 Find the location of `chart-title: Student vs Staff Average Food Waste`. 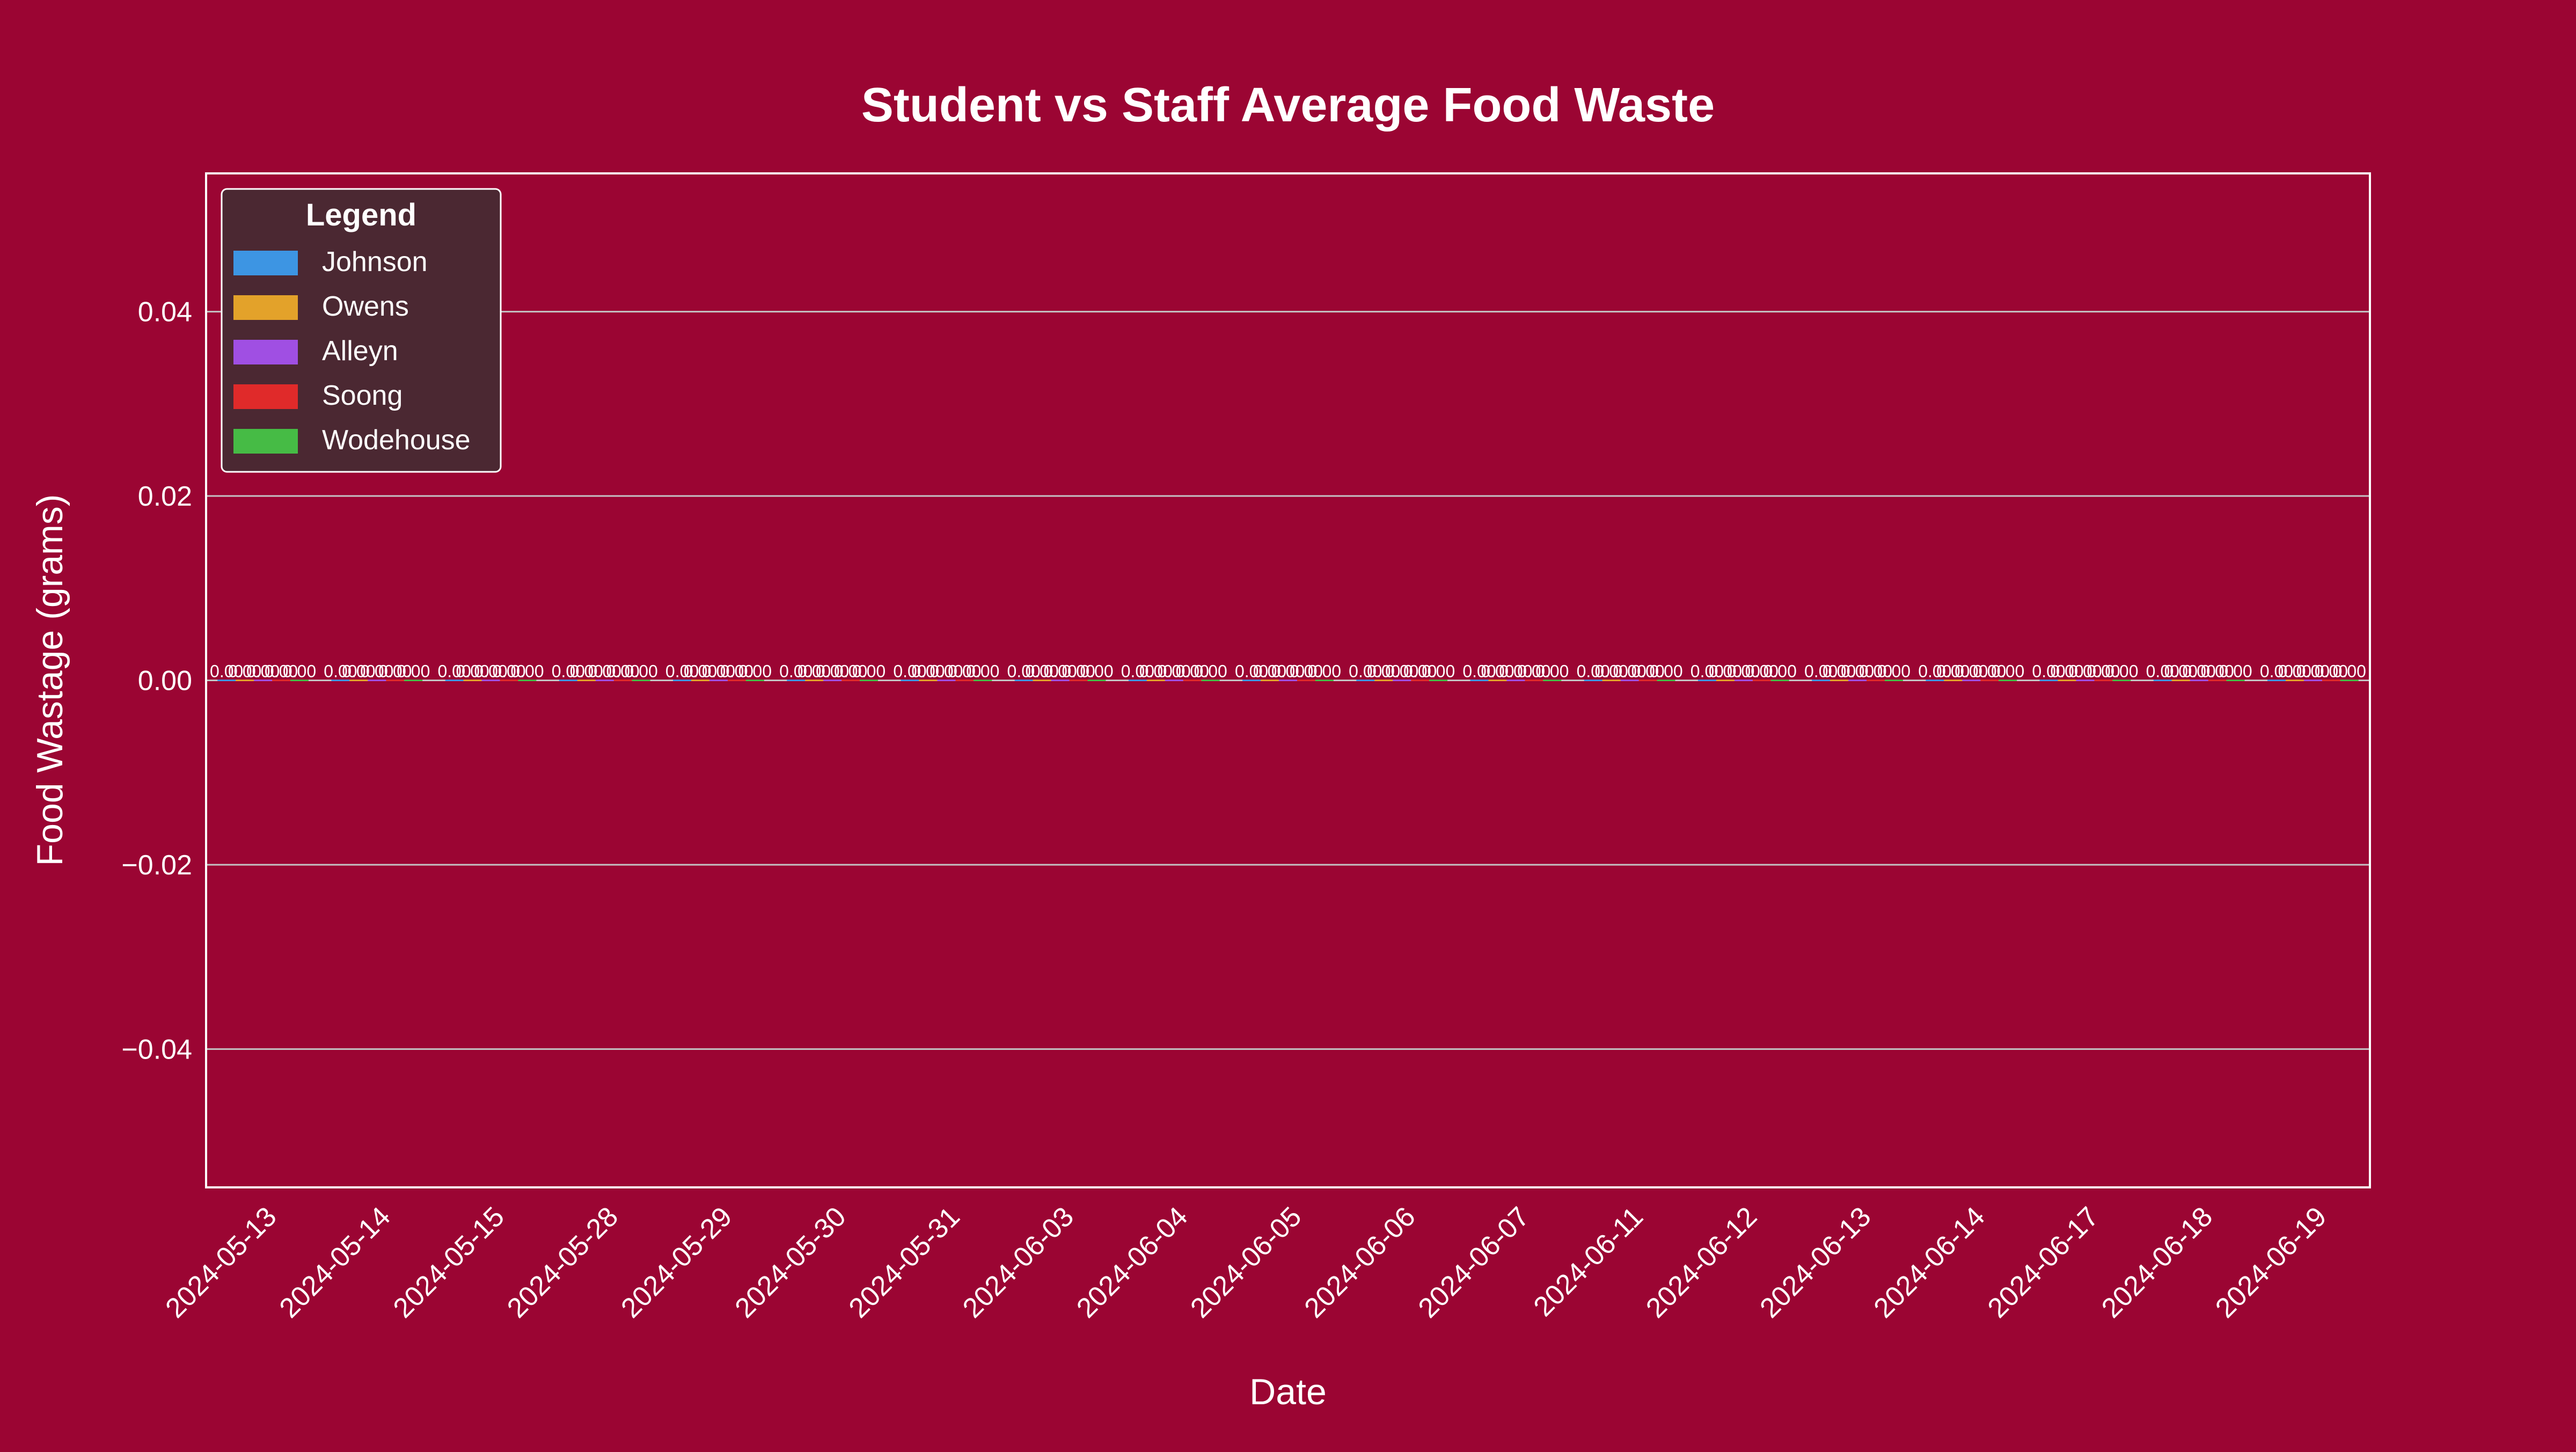

chart-title: Student vs Staff Average Food Waste is located at coordinates (1288, 105).